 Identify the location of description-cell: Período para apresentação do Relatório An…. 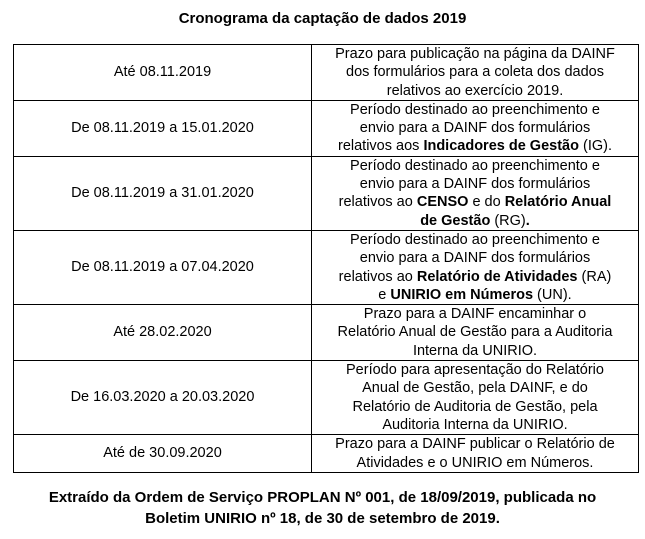
(475, 398).